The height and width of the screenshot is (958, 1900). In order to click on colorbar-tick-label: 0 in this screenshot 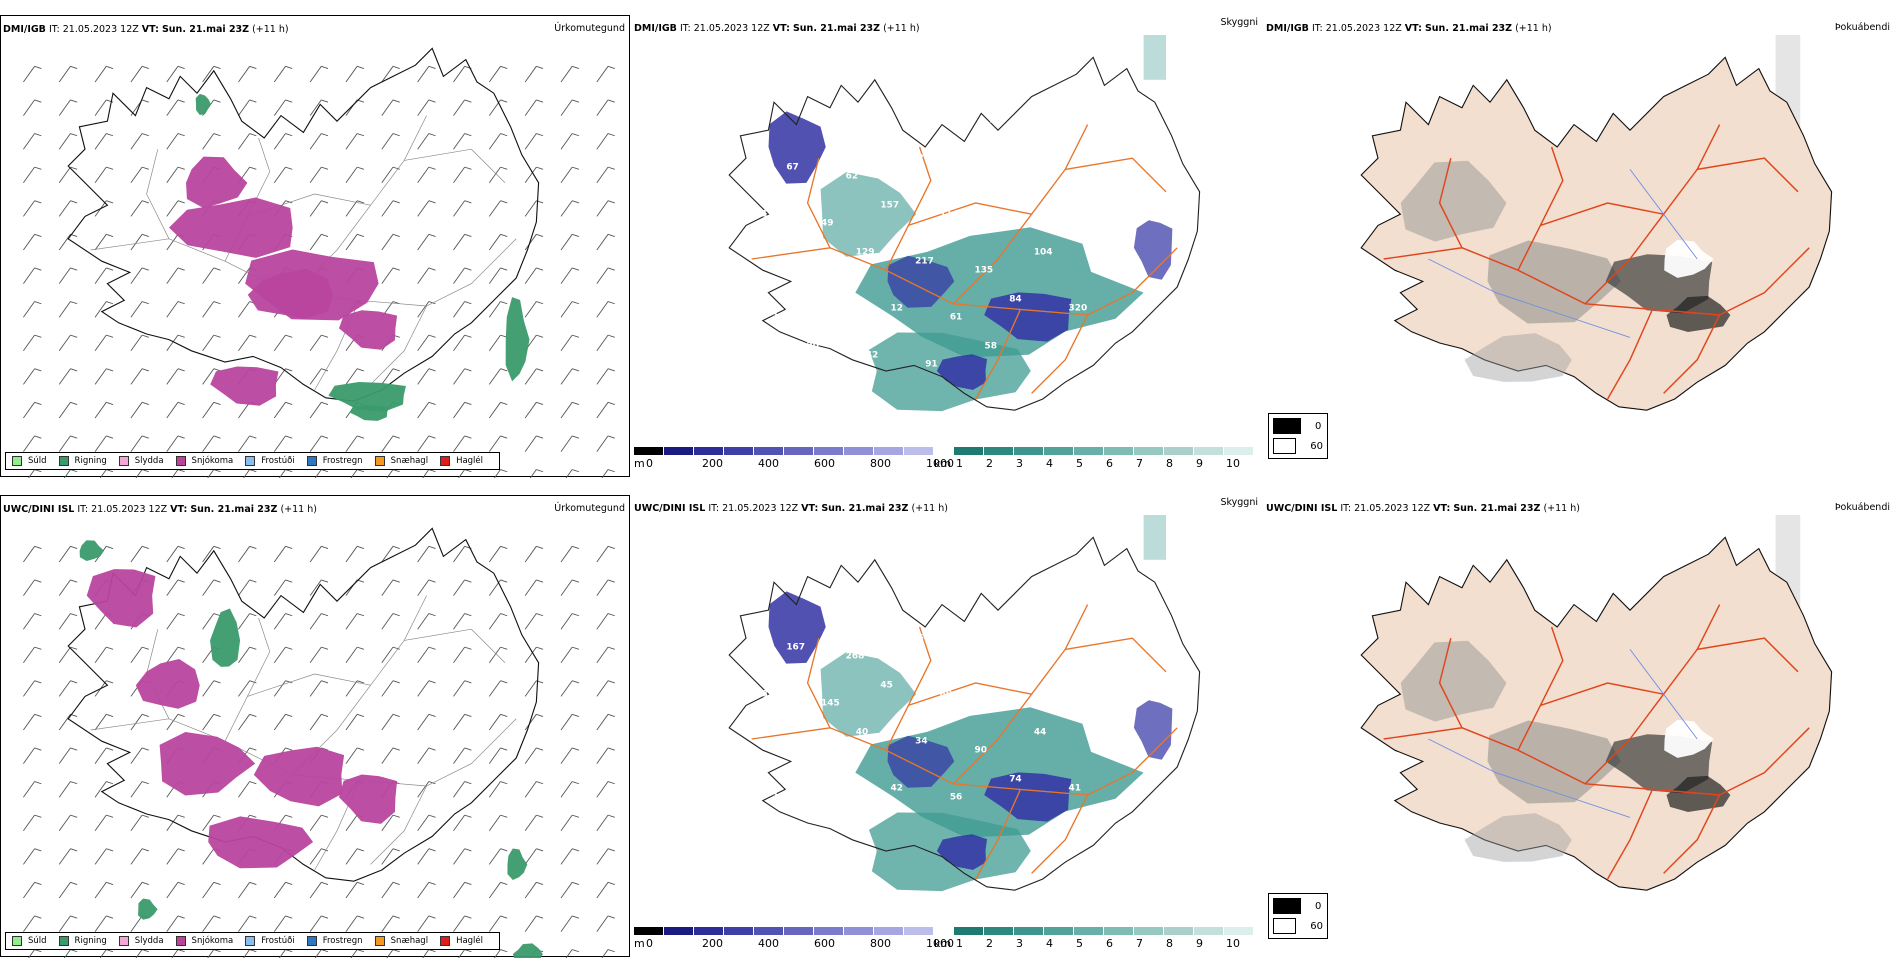, I will do `click(649, 943)`.